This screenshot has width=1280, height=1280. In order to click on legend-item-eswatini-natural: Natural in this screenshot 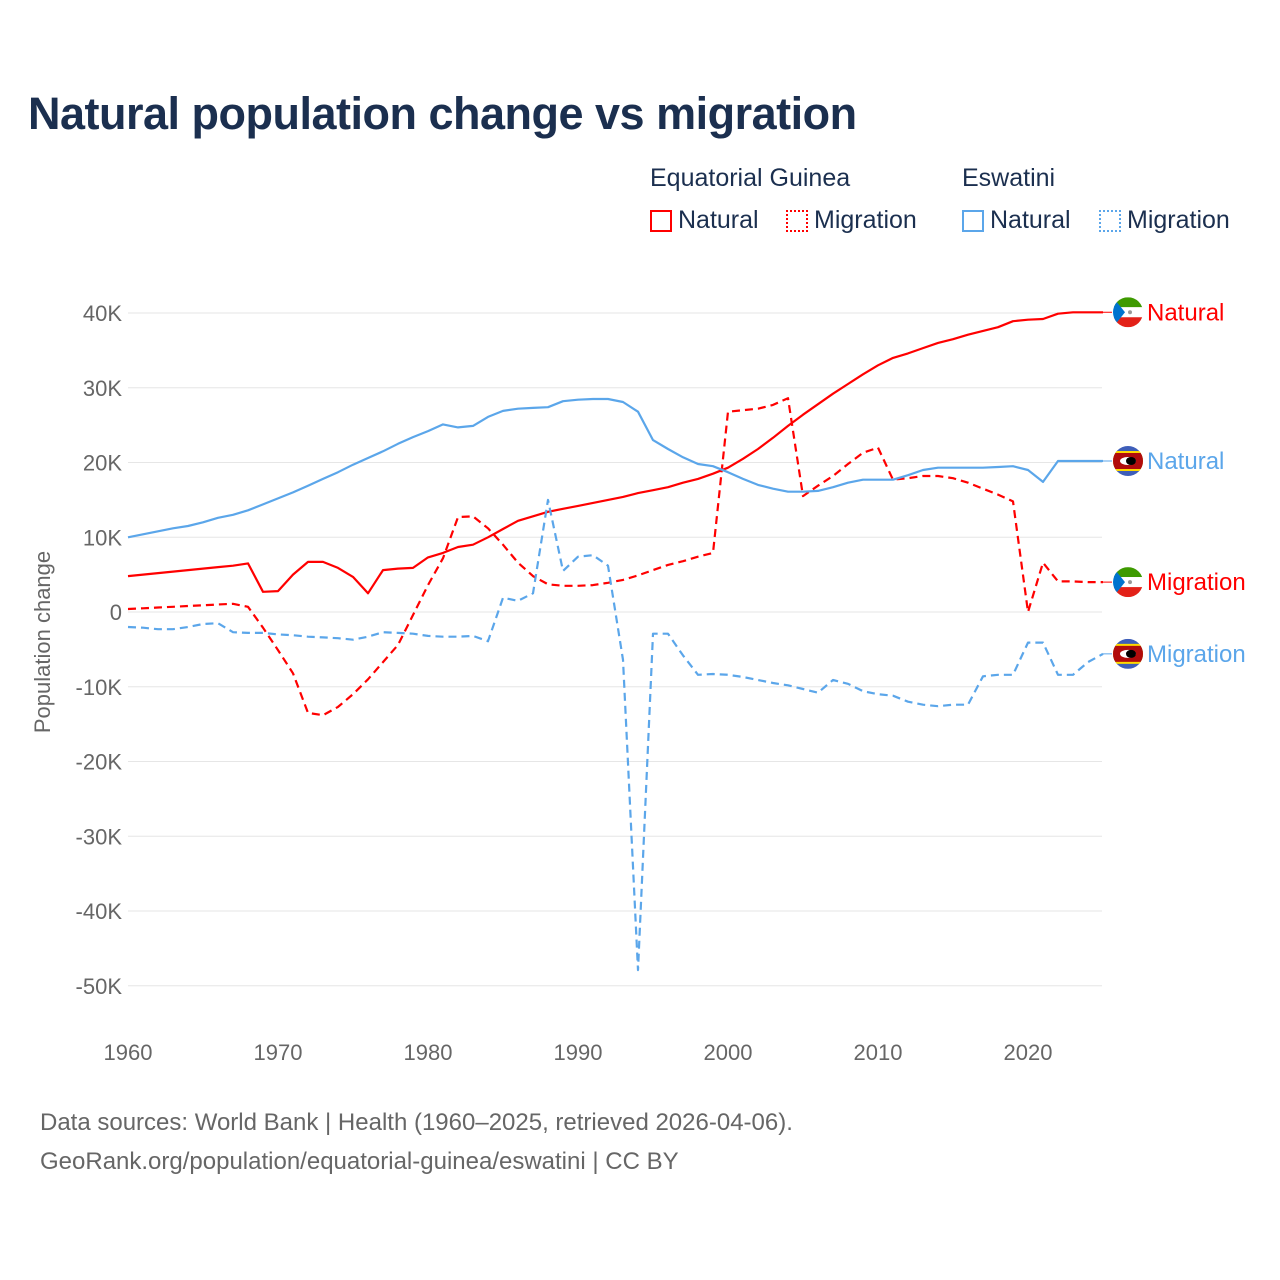, I will do `click(1016, 220)`.